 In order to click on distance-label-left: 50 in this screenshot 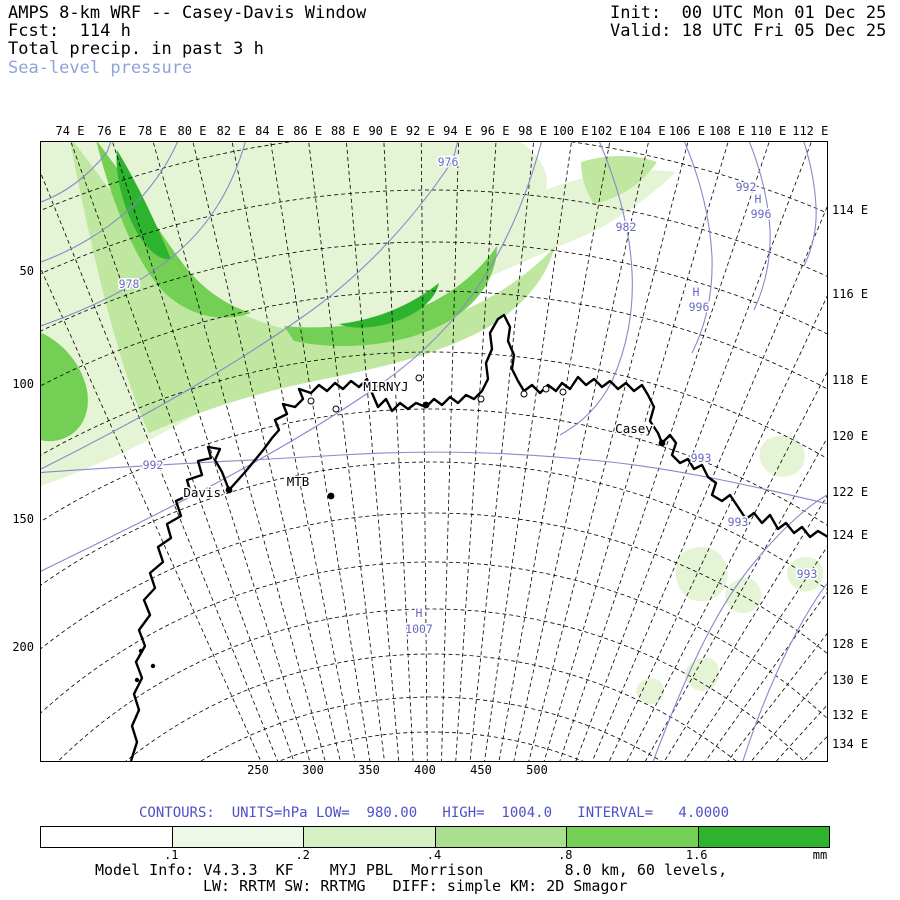, I will do `click(26, 271)`.